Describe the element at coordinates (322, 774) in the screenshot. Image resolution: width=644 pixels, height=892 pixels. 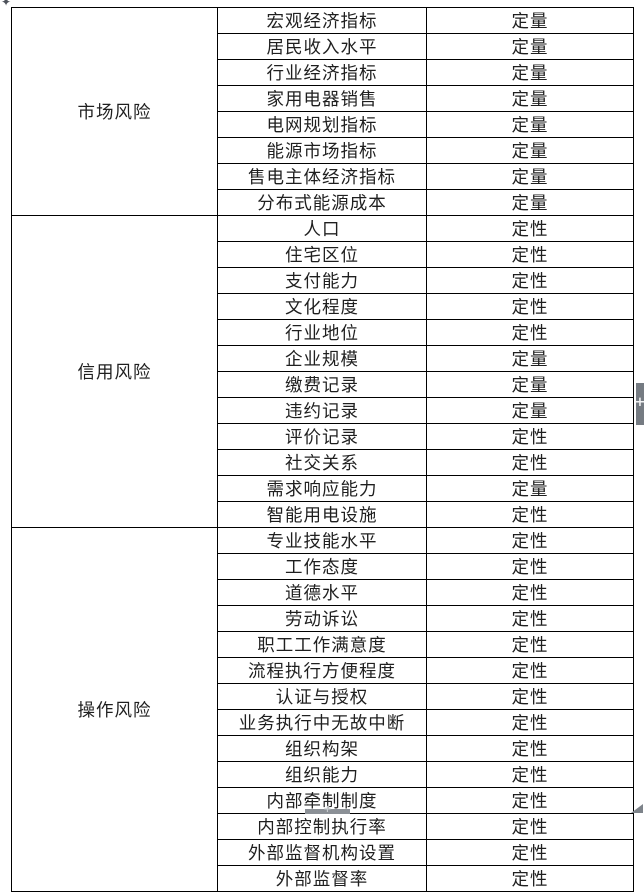
I see `indicator-cell: 组织能力` at that location.